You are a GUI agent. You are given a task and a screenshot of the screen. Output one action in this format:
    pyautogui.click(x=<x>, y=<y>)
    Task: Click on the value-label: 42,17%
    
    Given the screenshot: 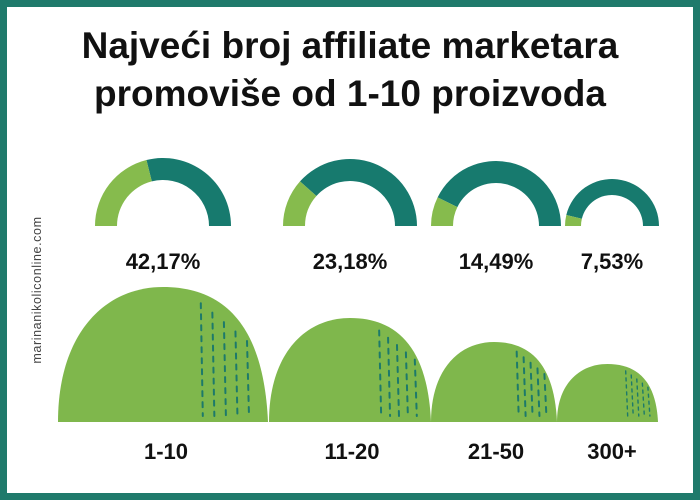 What is the action you would take?
    pyautogui.click(x=163, y=261)
    